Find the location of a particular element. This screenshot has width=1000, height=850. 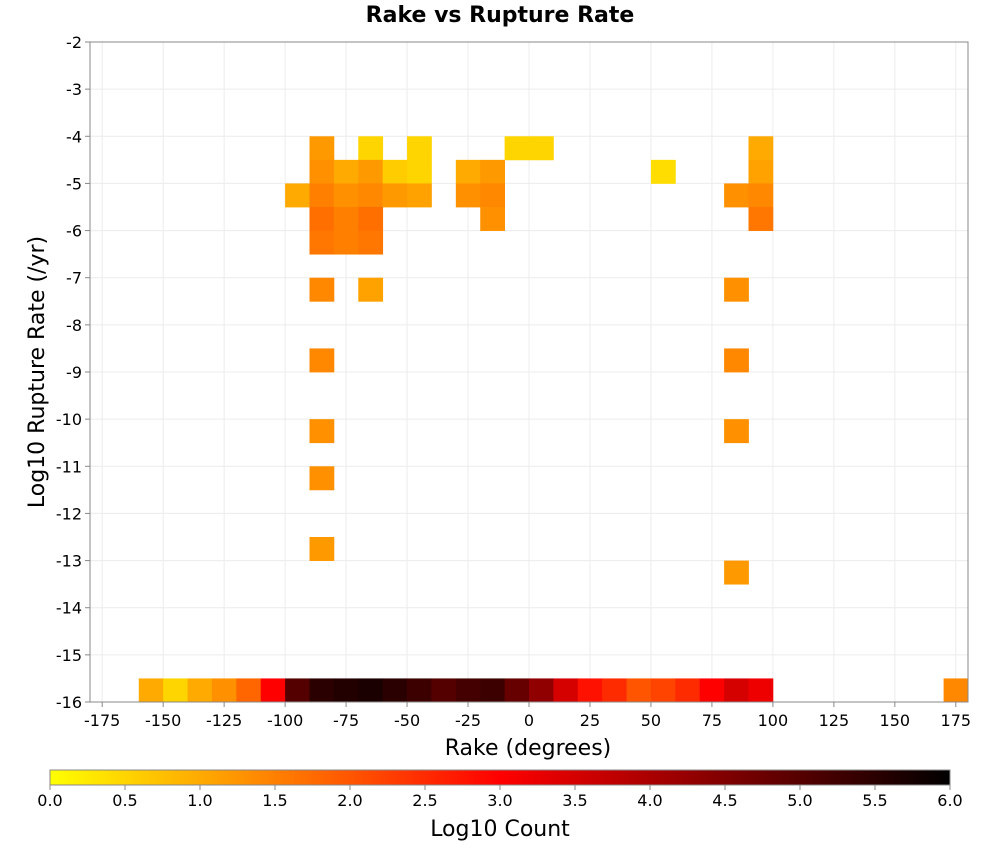

colorbar-tick-label: 2.5 is located at coordinates (424, 800).